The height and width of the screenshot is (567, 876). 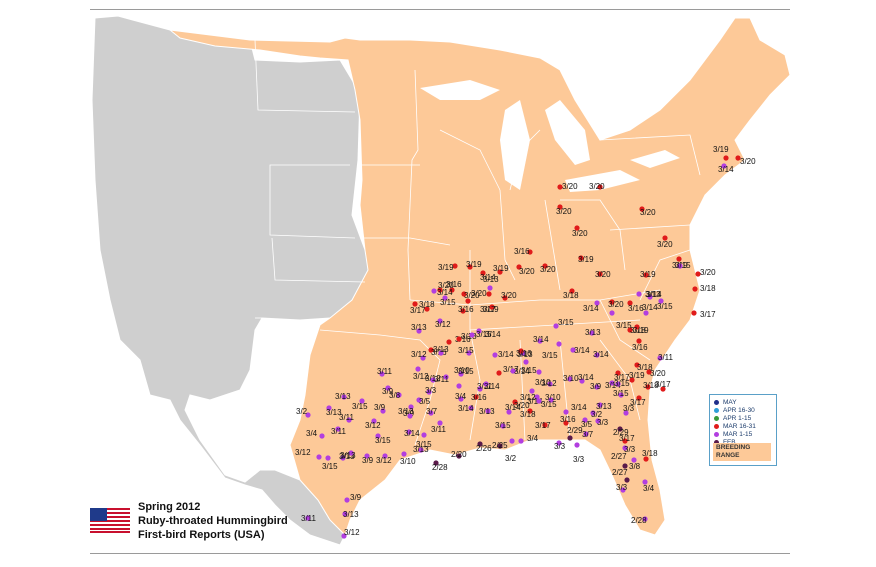 I want to click on title-line-3: First-bird Reports (USA), so click(x=201, y=535).